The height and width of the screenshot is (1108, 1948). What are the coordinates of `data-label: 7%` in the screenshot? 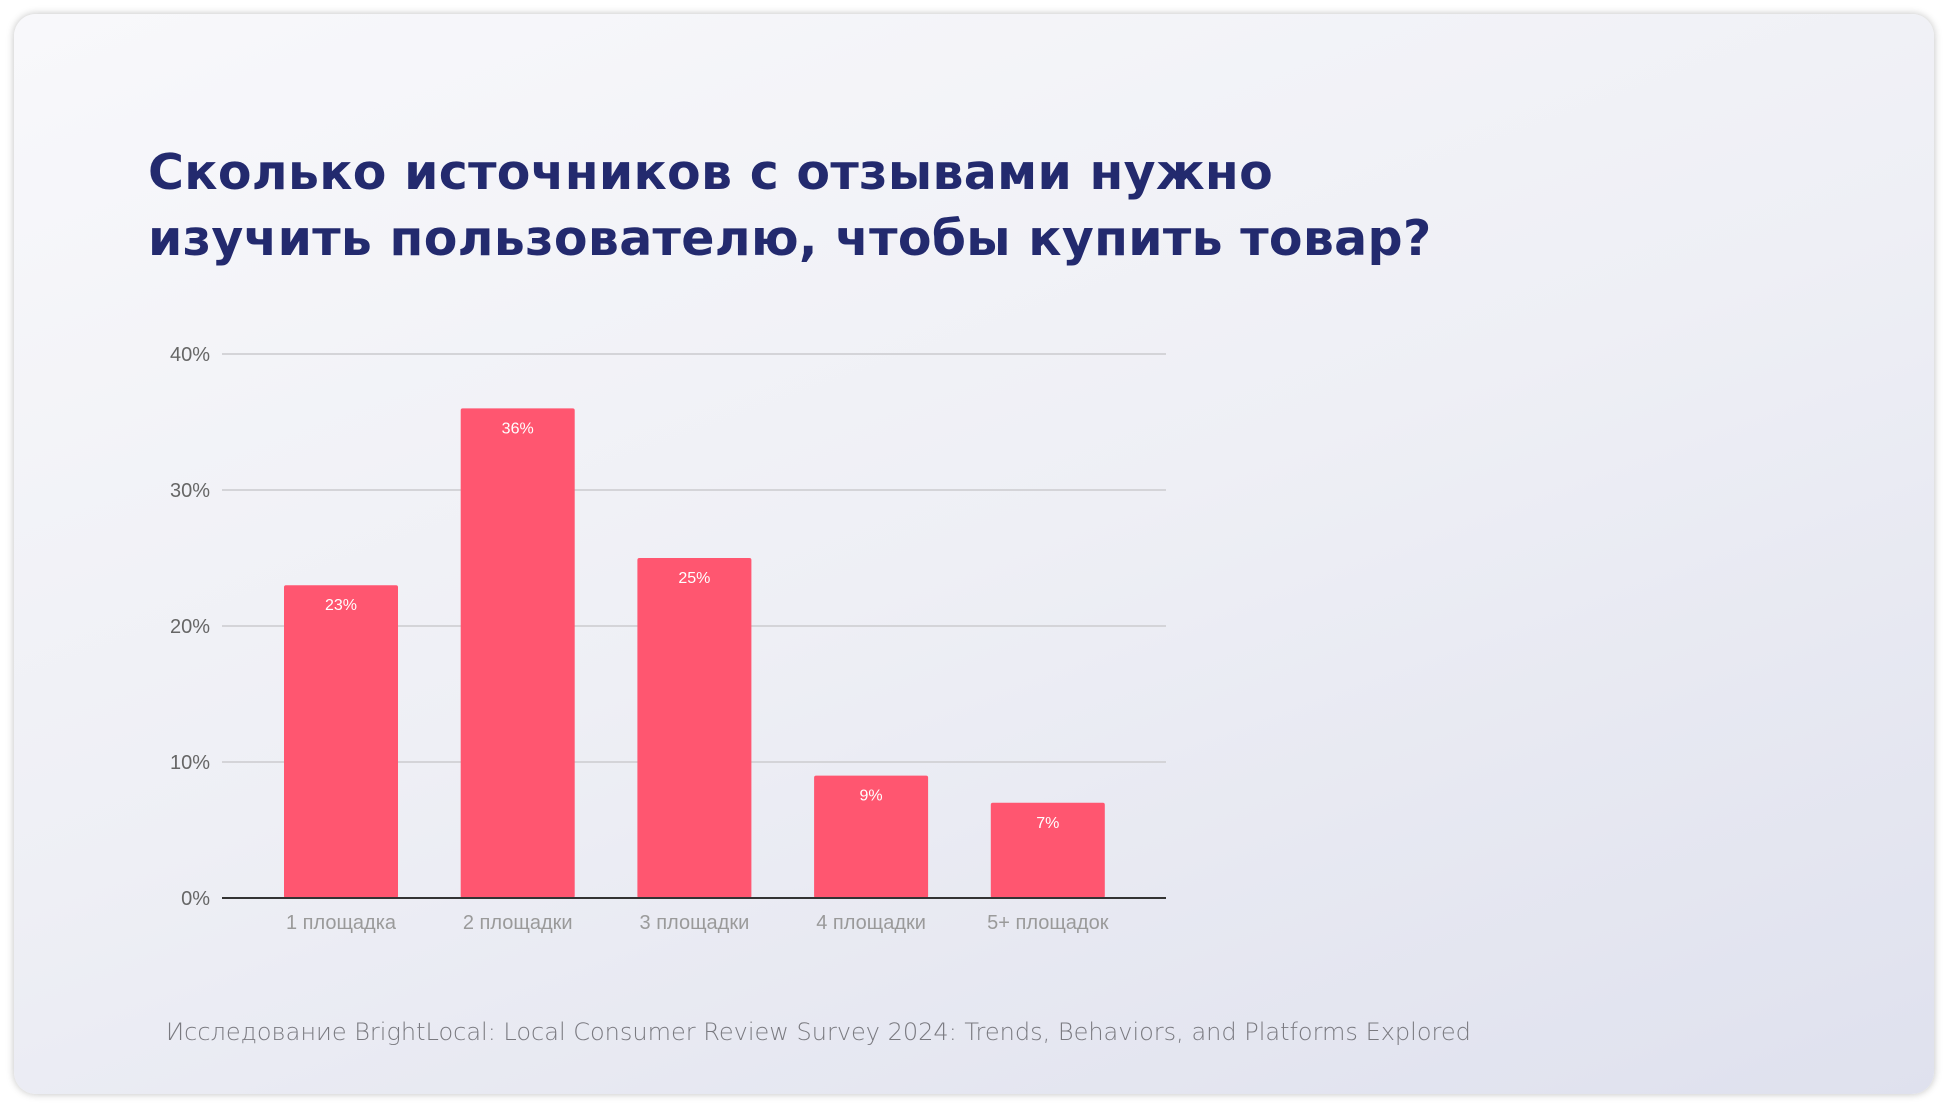 It's located at (1047, 823).